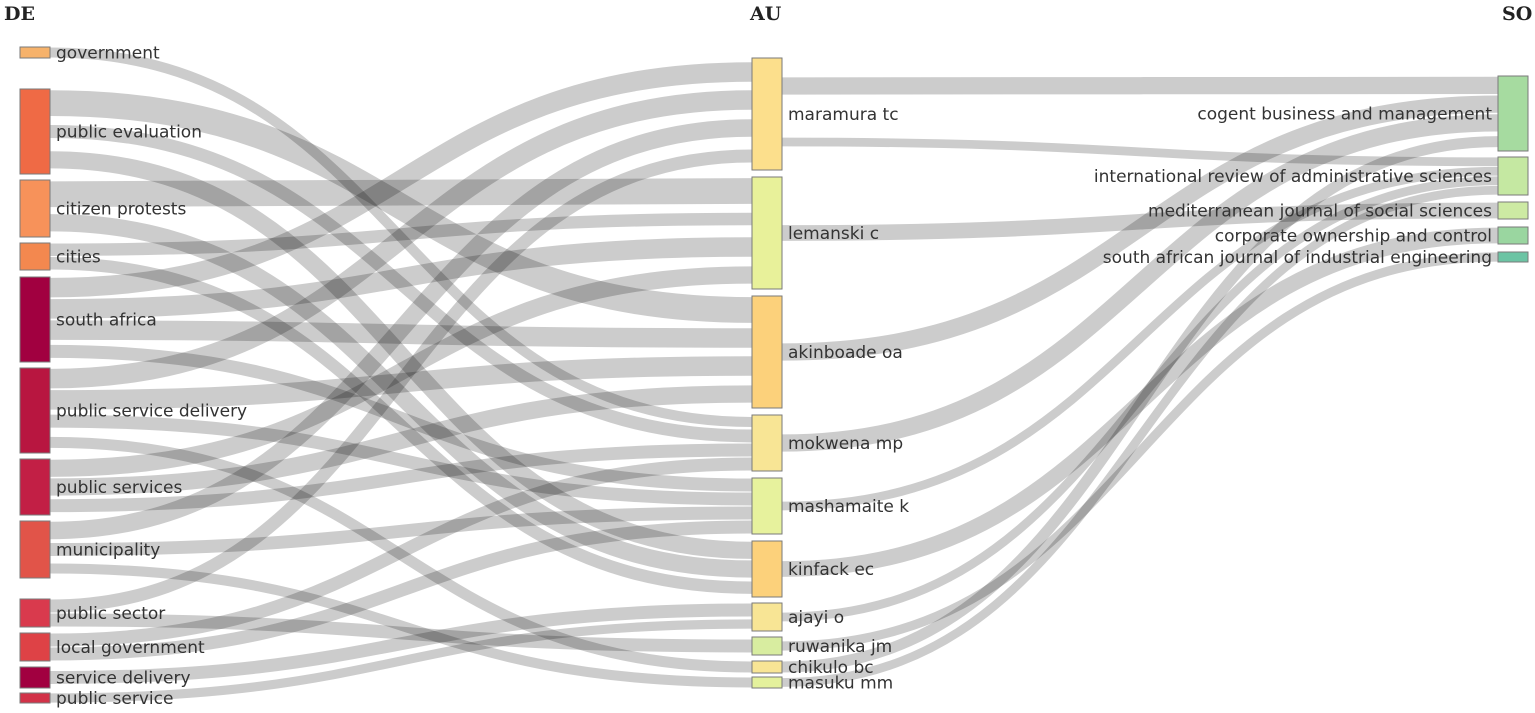 This screenshot has width=1535, height=713. I want to click on node-mokwena: mokwena mp, so click(827, 443).